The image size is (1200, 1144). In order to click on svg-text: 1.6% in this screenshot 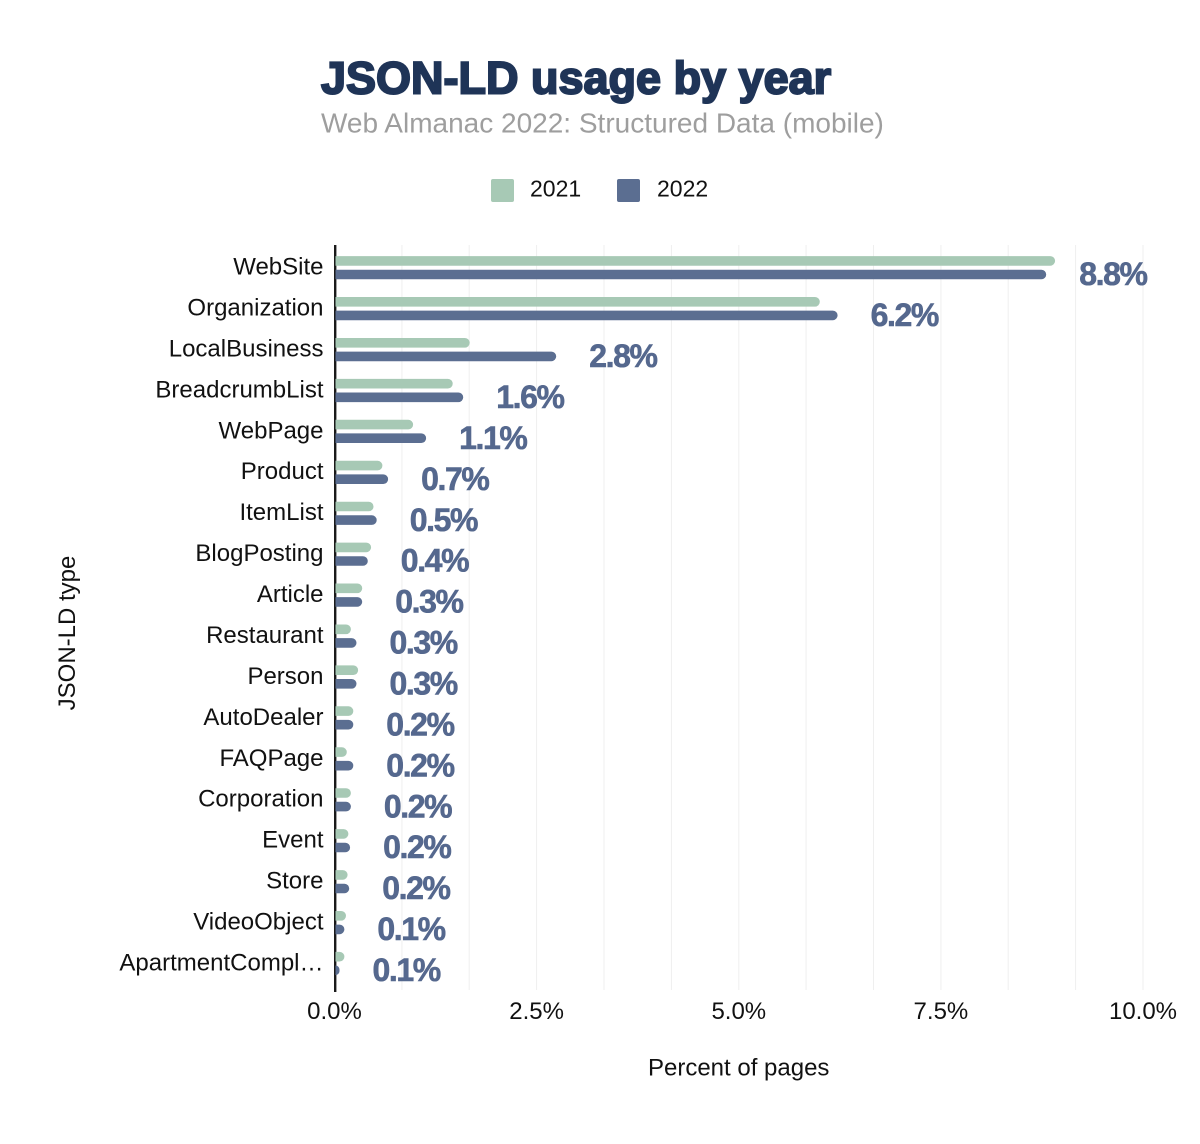, I will do `click(530, 397)`.